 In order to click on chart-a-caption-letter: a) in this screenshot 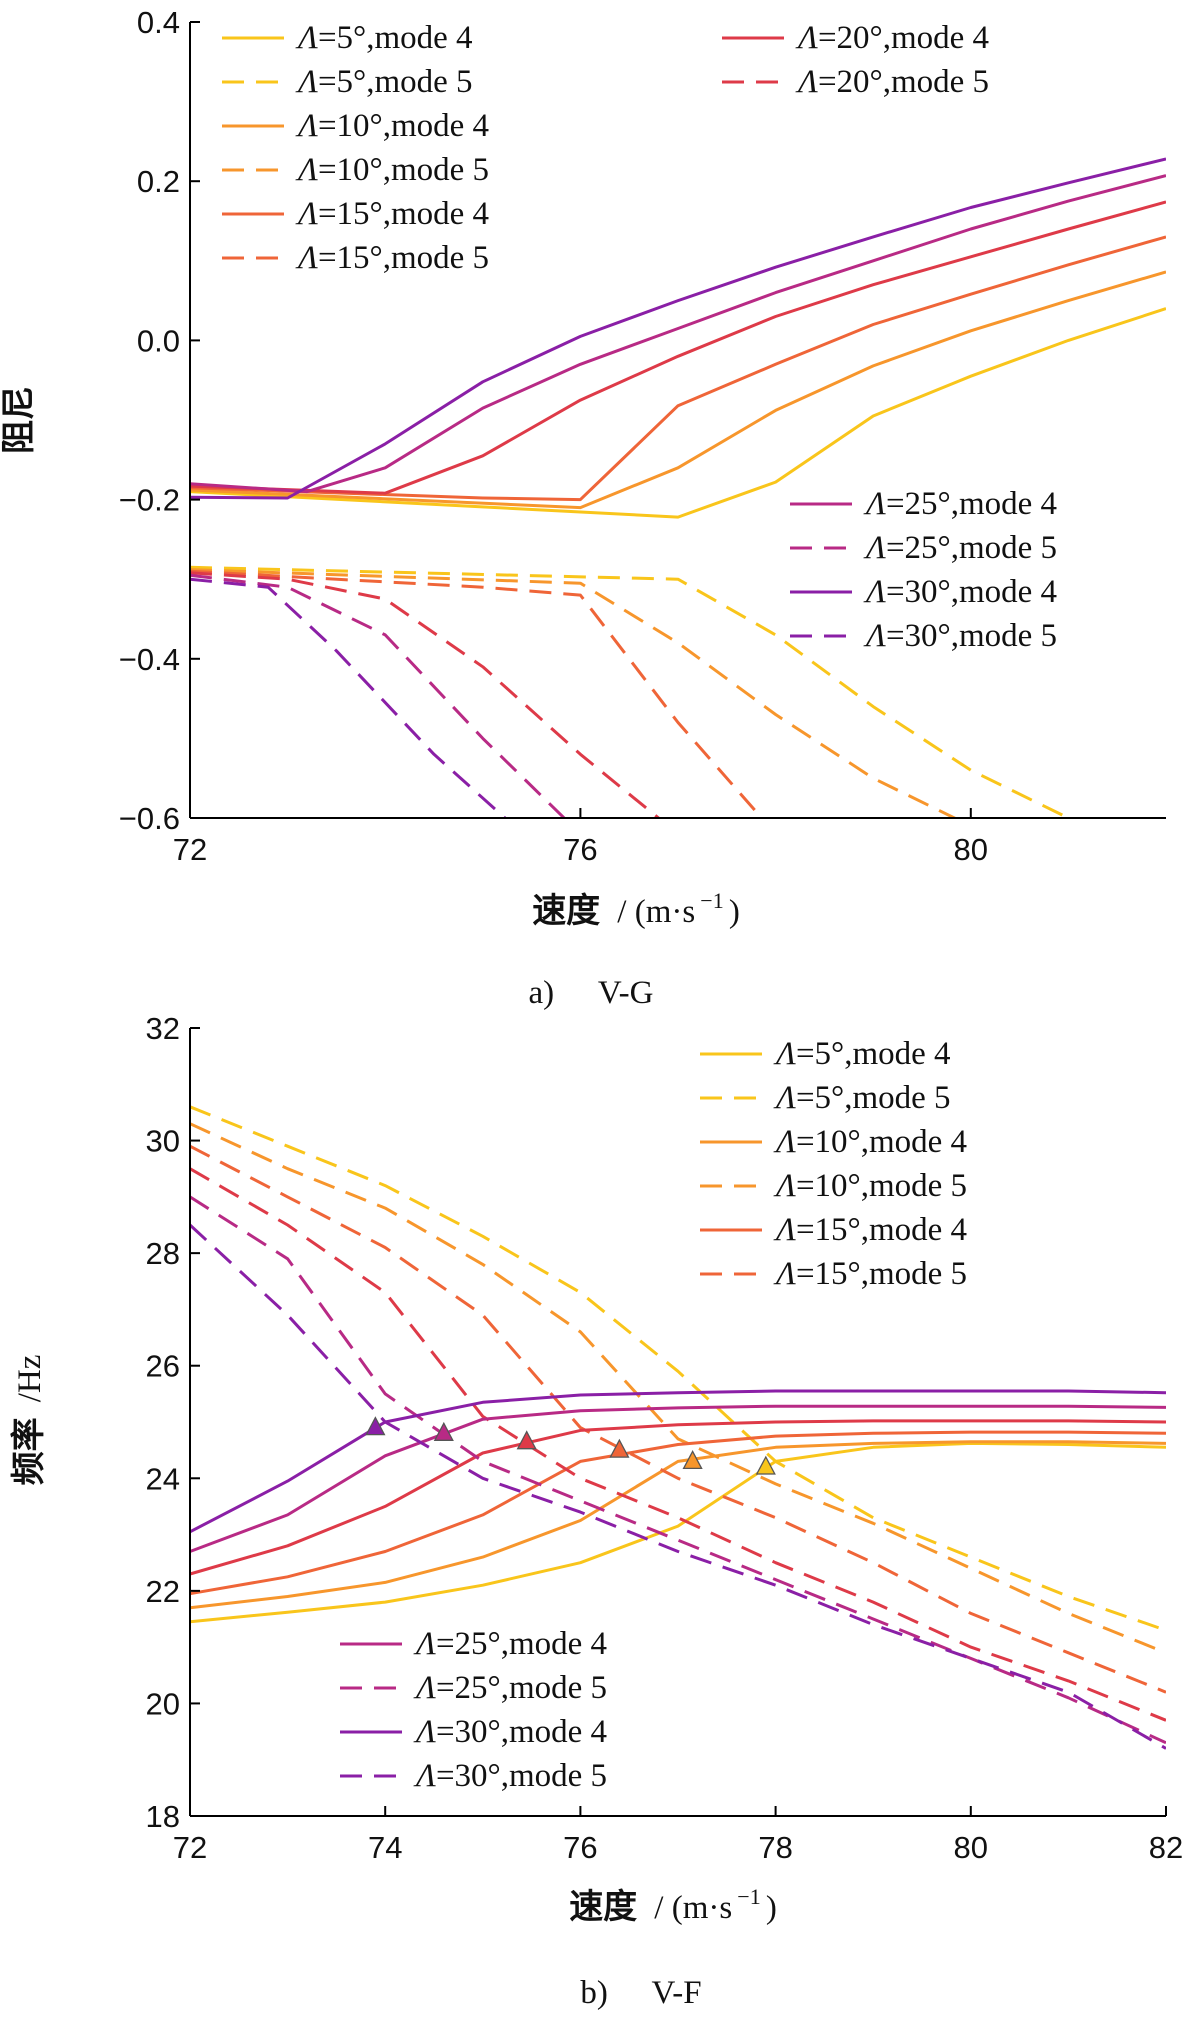, I will do `click(542, 993)`.